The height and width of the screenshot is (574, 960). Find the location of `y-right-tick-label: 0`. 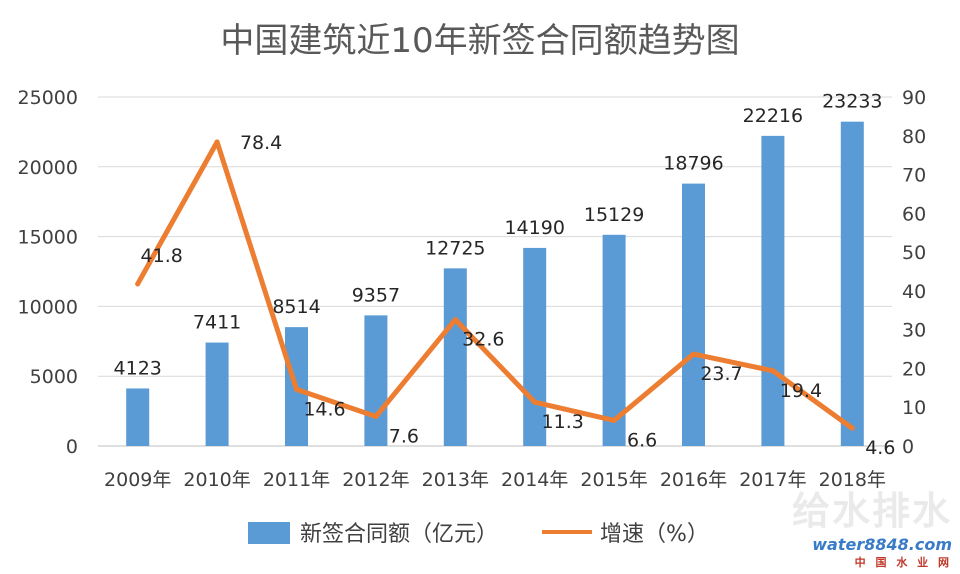

y-right-tick-label: 0 is located at coordinates (908, 447).